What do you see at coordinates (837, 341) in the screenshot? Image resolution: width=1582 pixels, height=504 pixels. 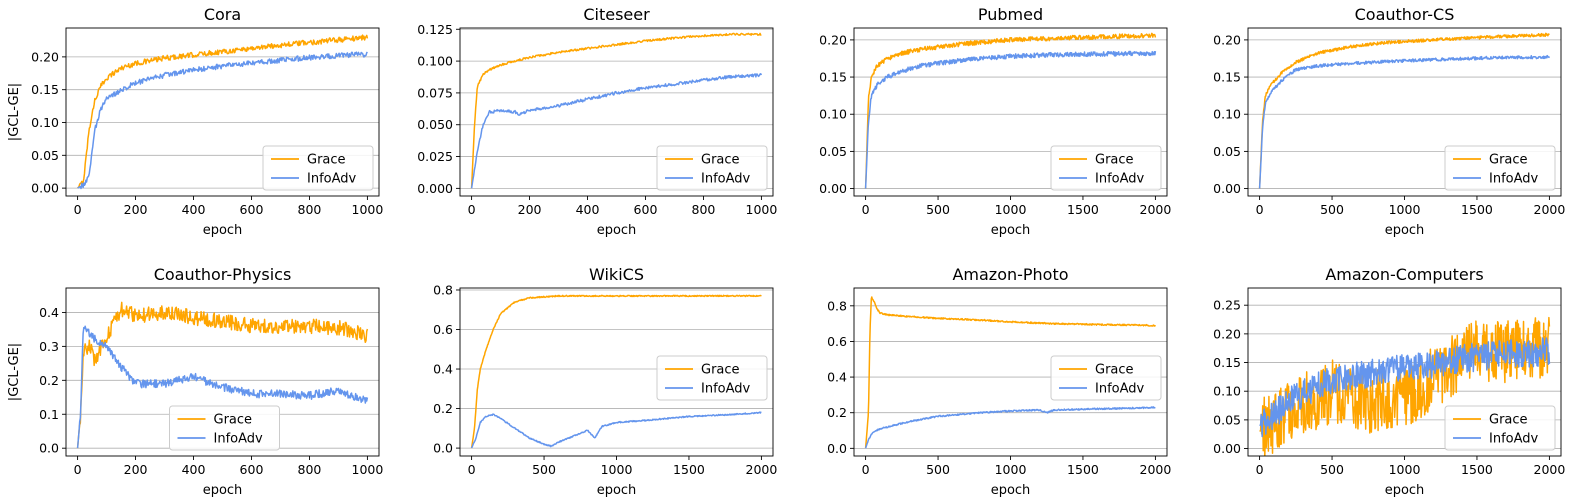 I see `y-tick-label: 0.6` at bounding box center [837, 341].